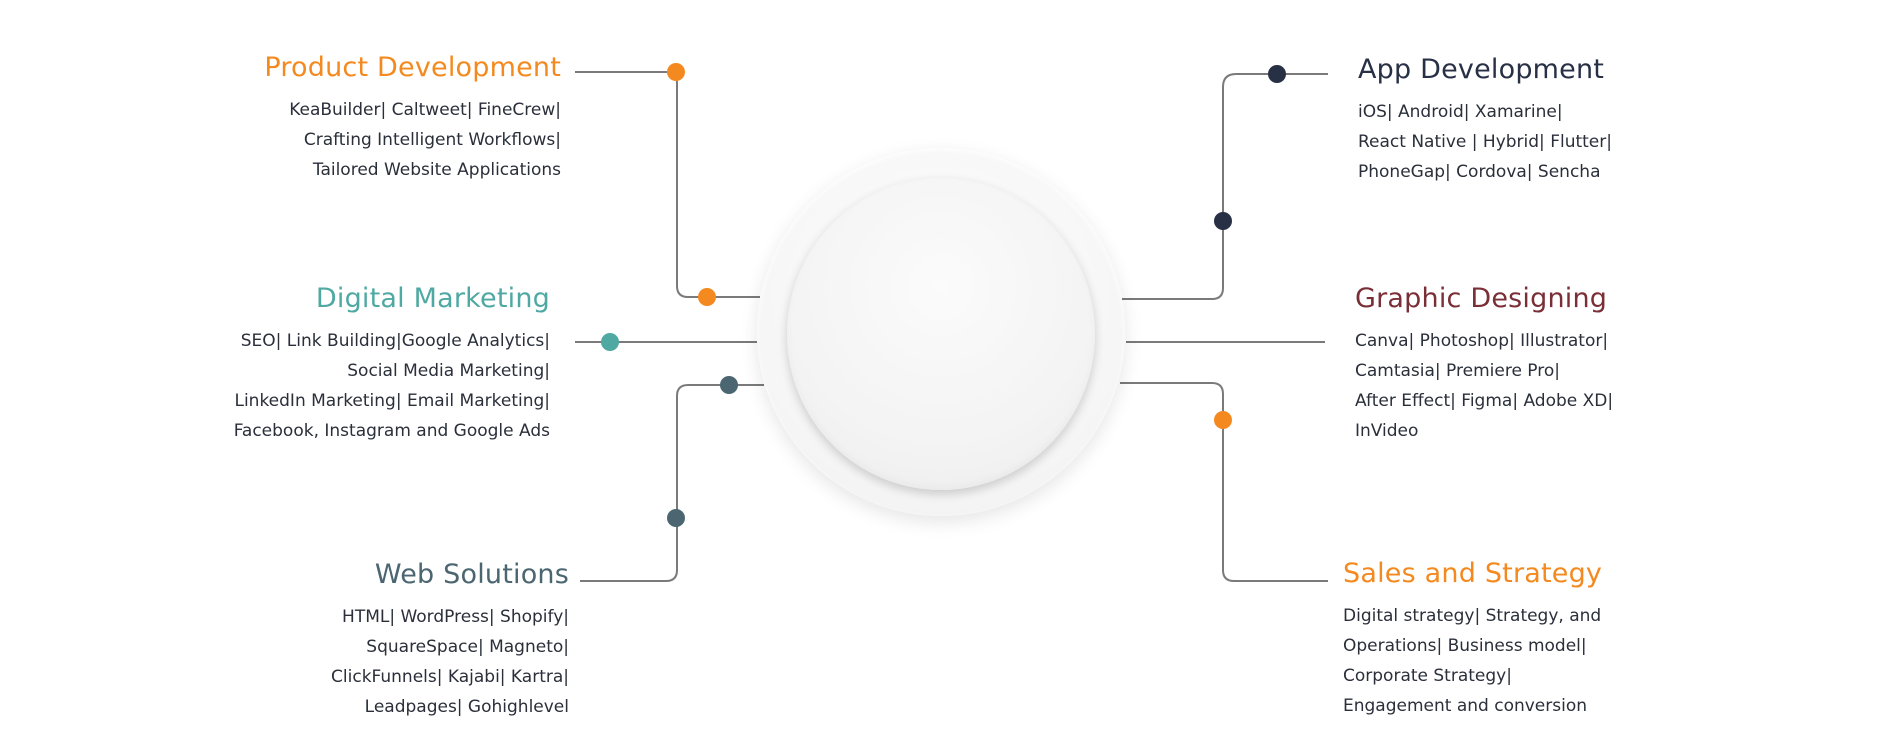 The height and width of the screenshot is (751, 1881). Describe the element at coordinates (1479, 172) in the screenshot. I see `app-development-line-3: PhoneGap| Cordova| Sencha` at that location.